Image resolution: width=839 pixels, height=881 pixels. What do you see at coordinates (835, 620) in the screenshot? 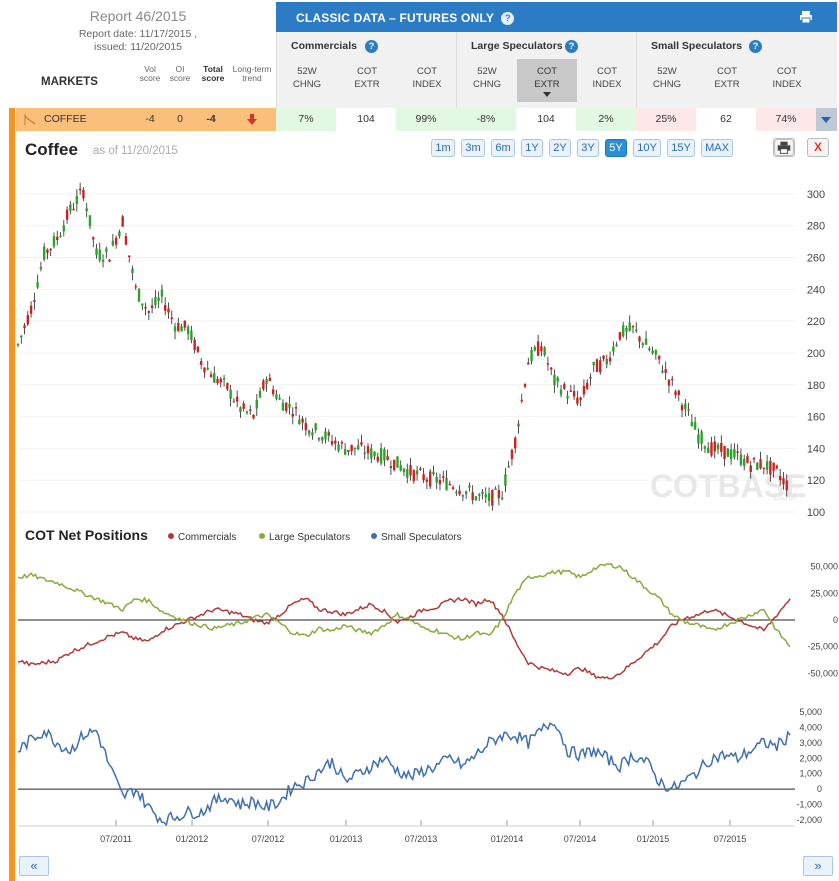
I see `net-tick-label: 0` at bounding box center [835, 620].